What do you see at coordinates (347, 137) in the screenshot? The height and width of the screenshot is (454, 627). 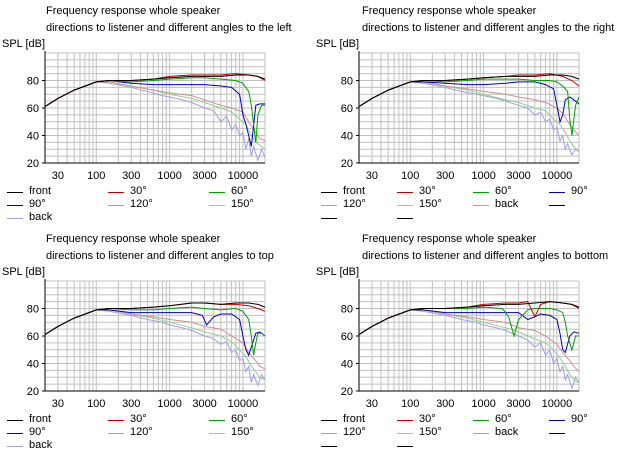 I see `y-tick-label: 40` at bounding box center [347, 137].